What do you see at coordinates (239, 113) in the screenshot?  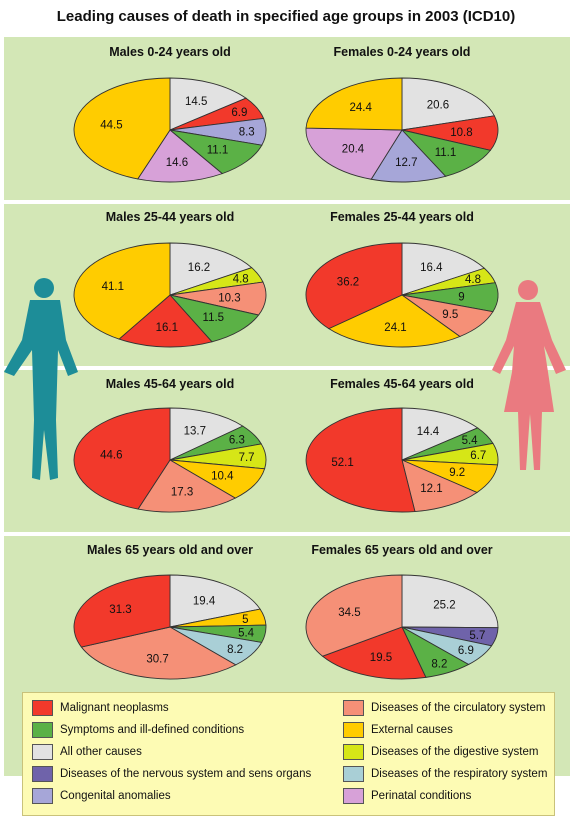 I see `pie-0-label-1: 6.9` at bounding box center [239, 113].